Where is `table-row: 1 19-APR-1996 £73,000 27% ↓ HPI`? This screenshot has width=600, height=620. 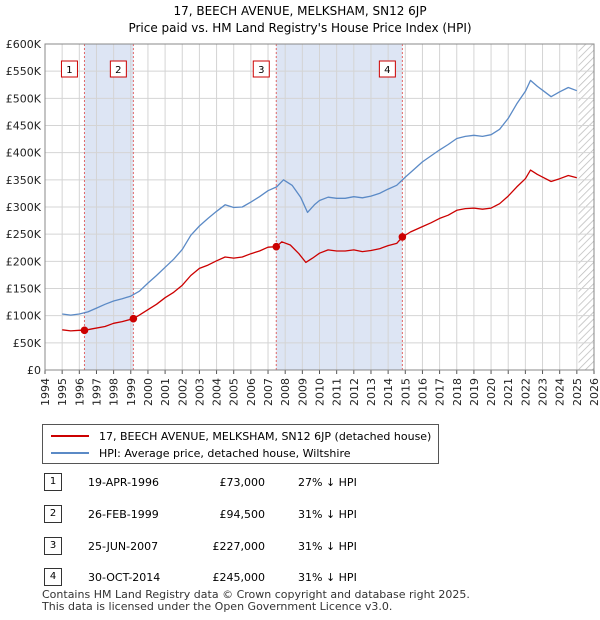
table-row: 1 19-APR-1996 £73,000 27% ↓ HPI is located at coordinates (250, 483).